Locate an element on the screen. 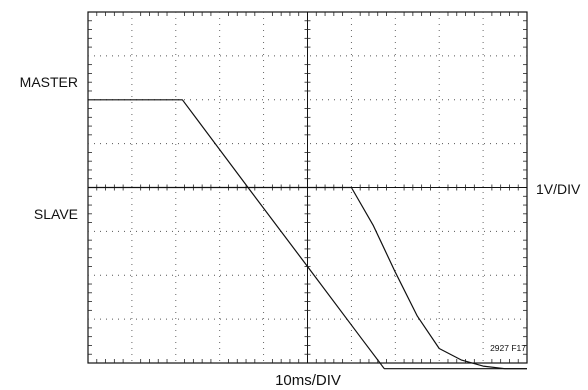 This screenshot has height=390, width=588. x-scale-label: 10ms/DIV is located at coordinates (308, 380).